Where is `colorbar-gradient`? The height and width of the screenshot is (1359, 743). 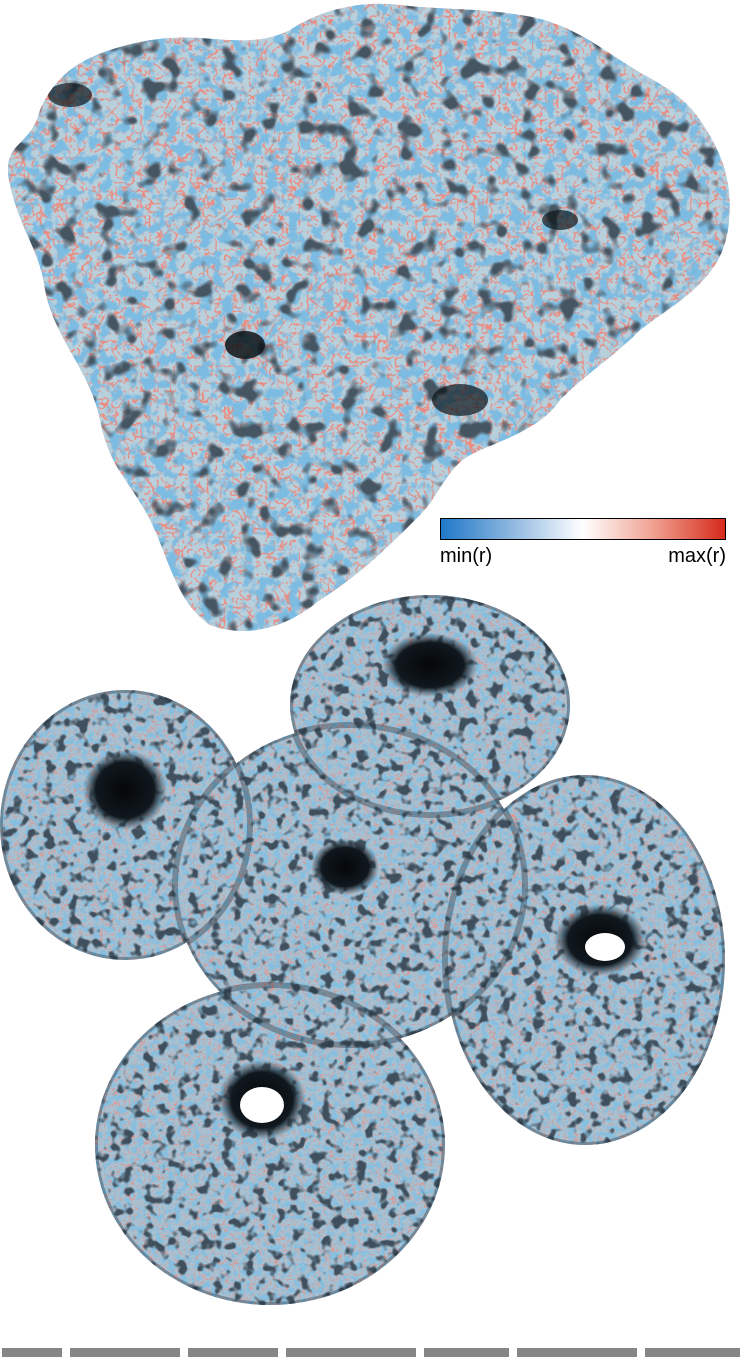 colorbar-gradient is located at coordinates (583, 529).